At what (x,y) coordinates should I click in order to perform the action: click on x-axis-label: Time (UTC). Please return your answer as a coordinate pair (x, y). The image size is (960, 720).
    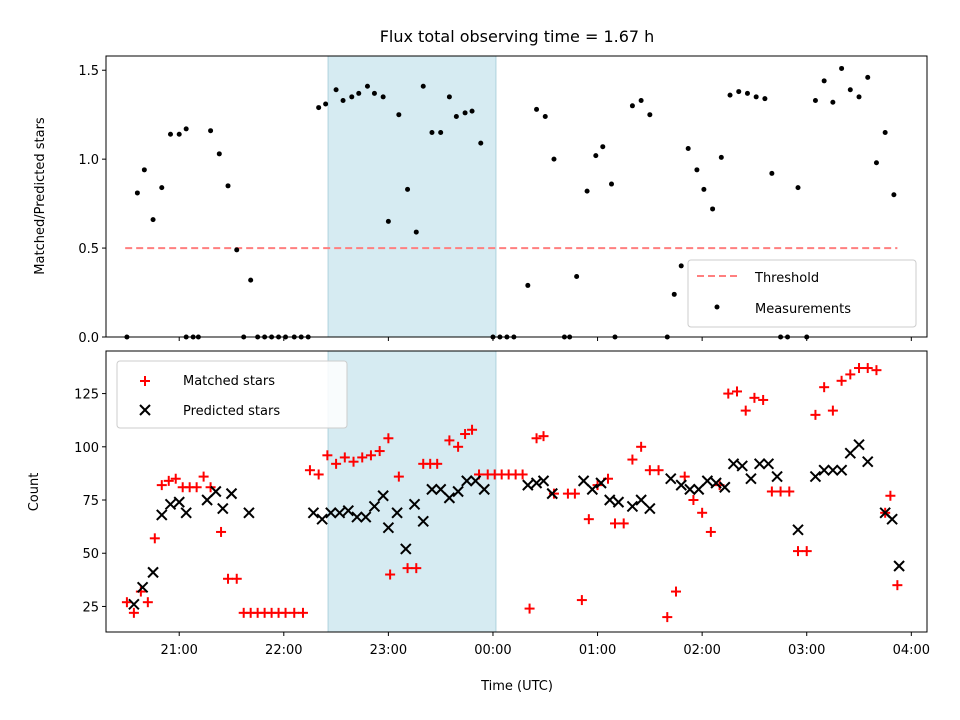
    Looking at the image, I should click on (516, 686).